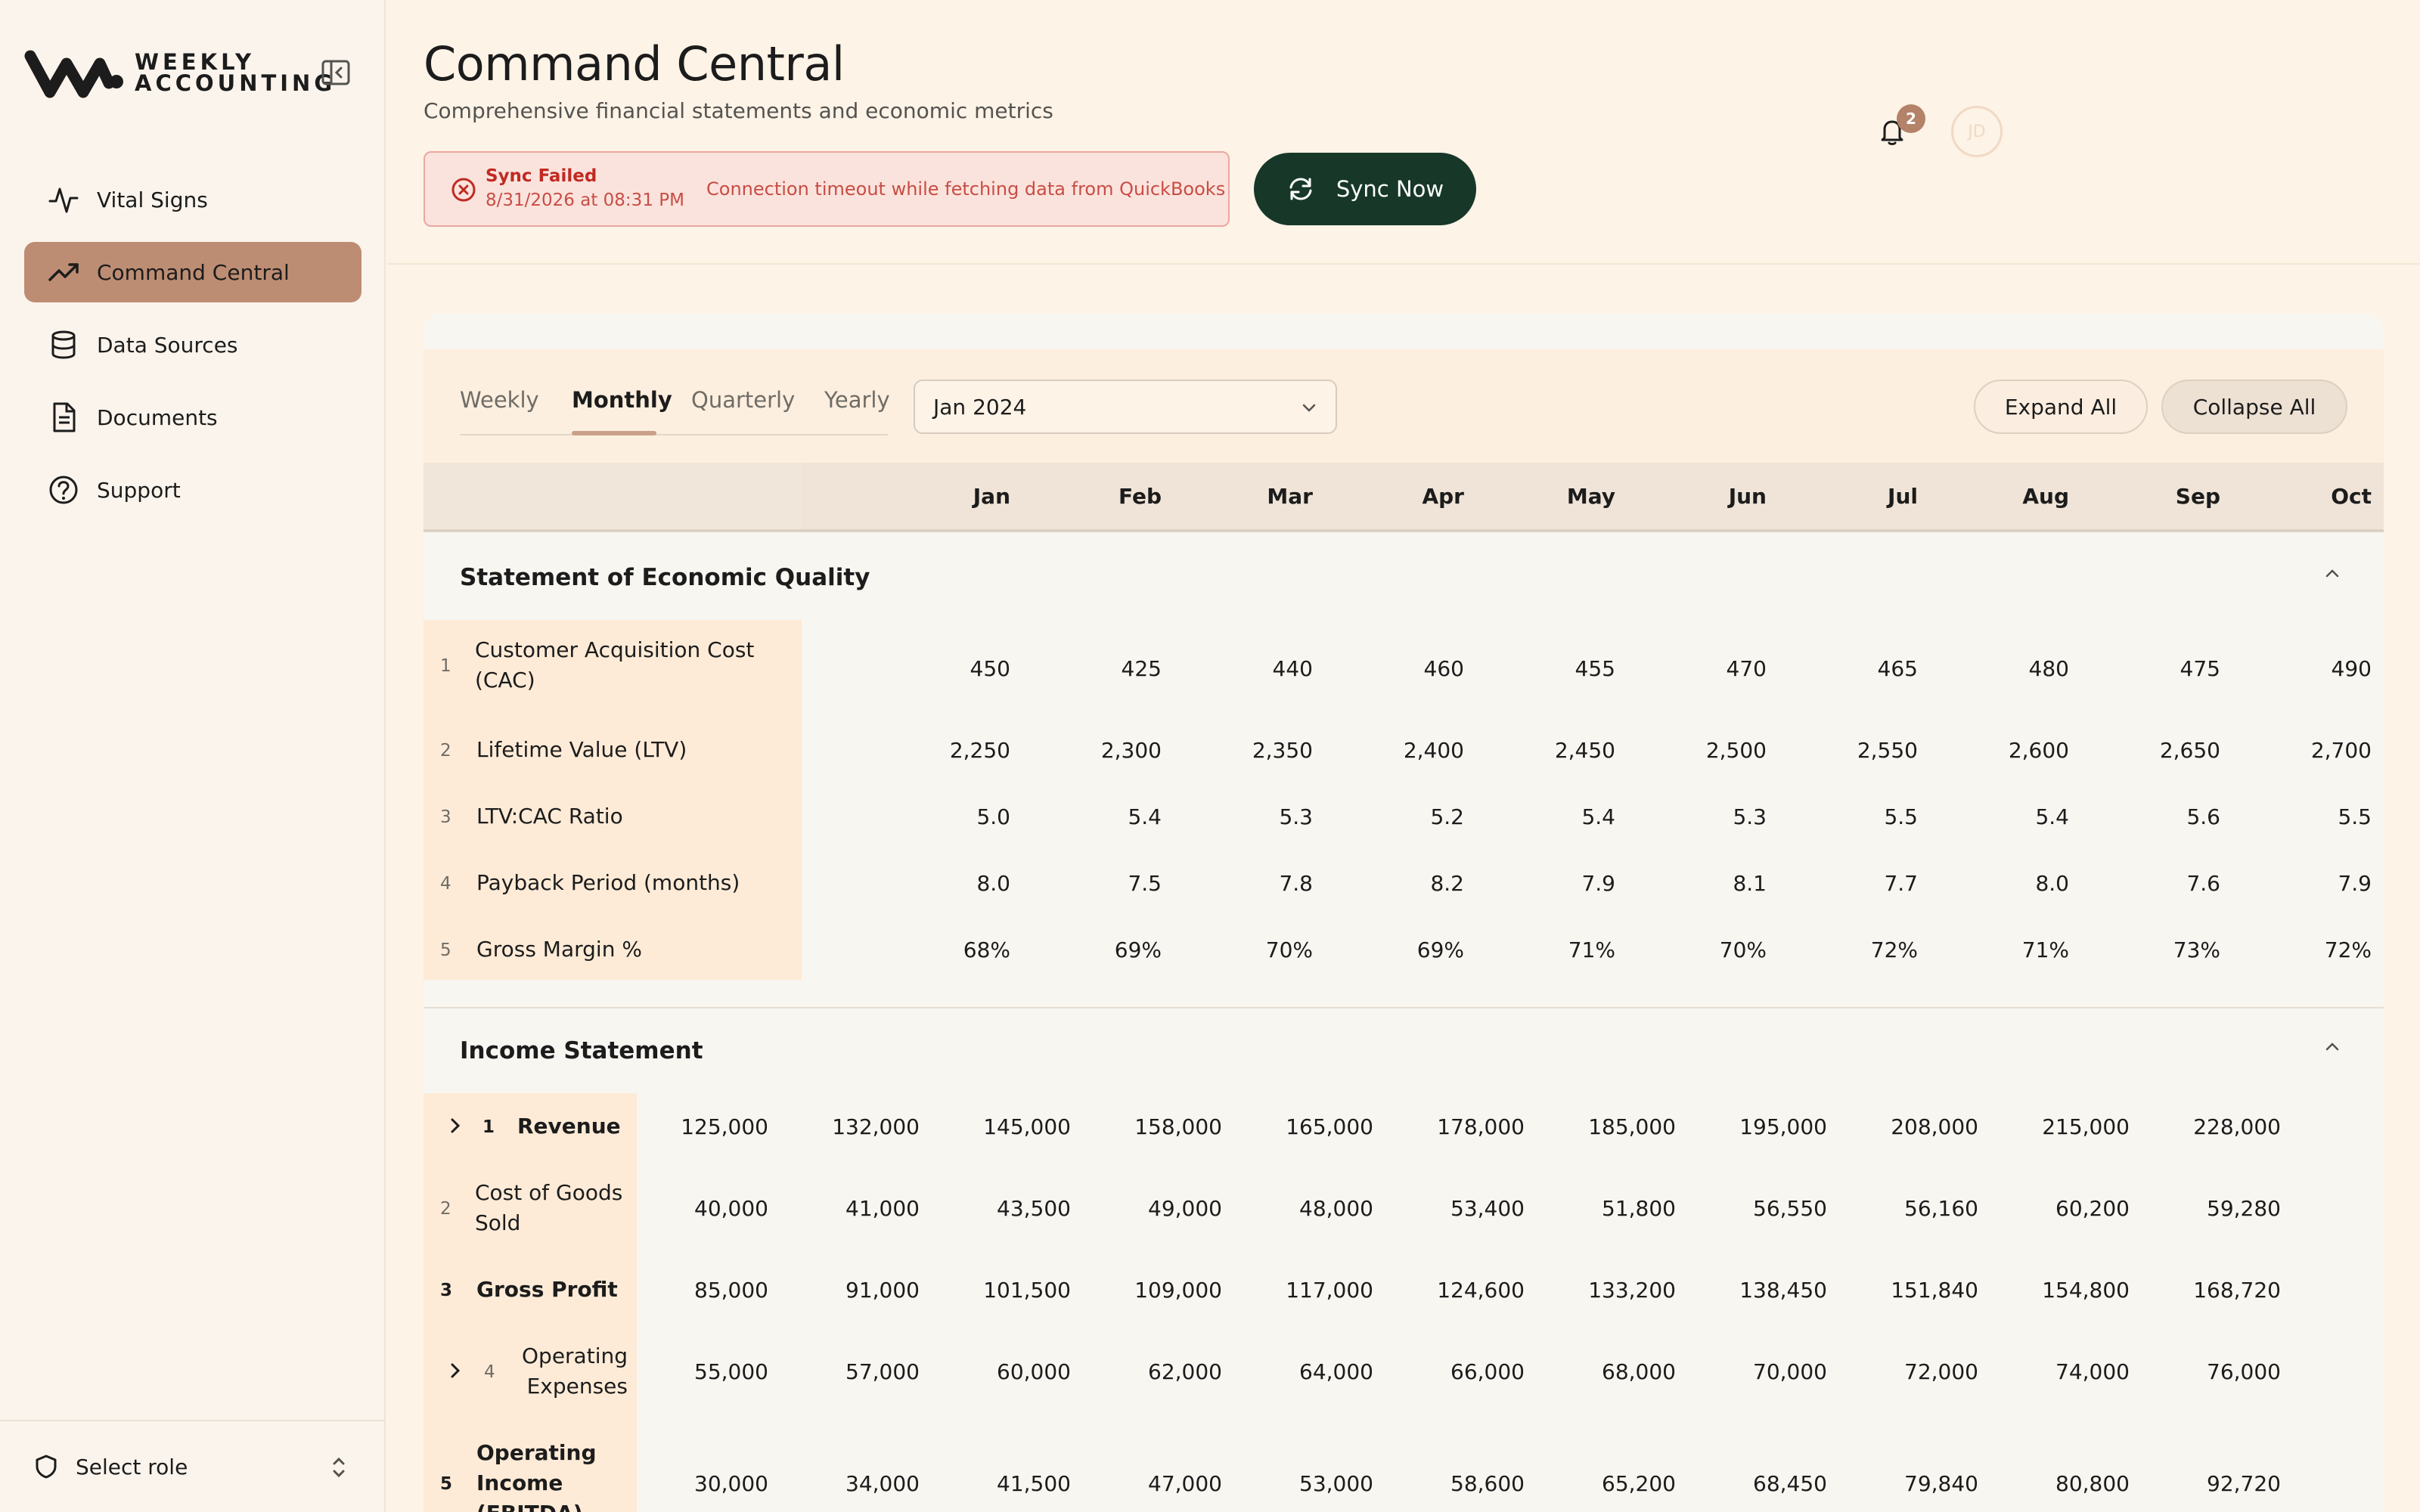 Image resolution: width=2420 pixels, height=1512 pixels. I want to click on table-cell: 145,000, so click(1027, 1126).